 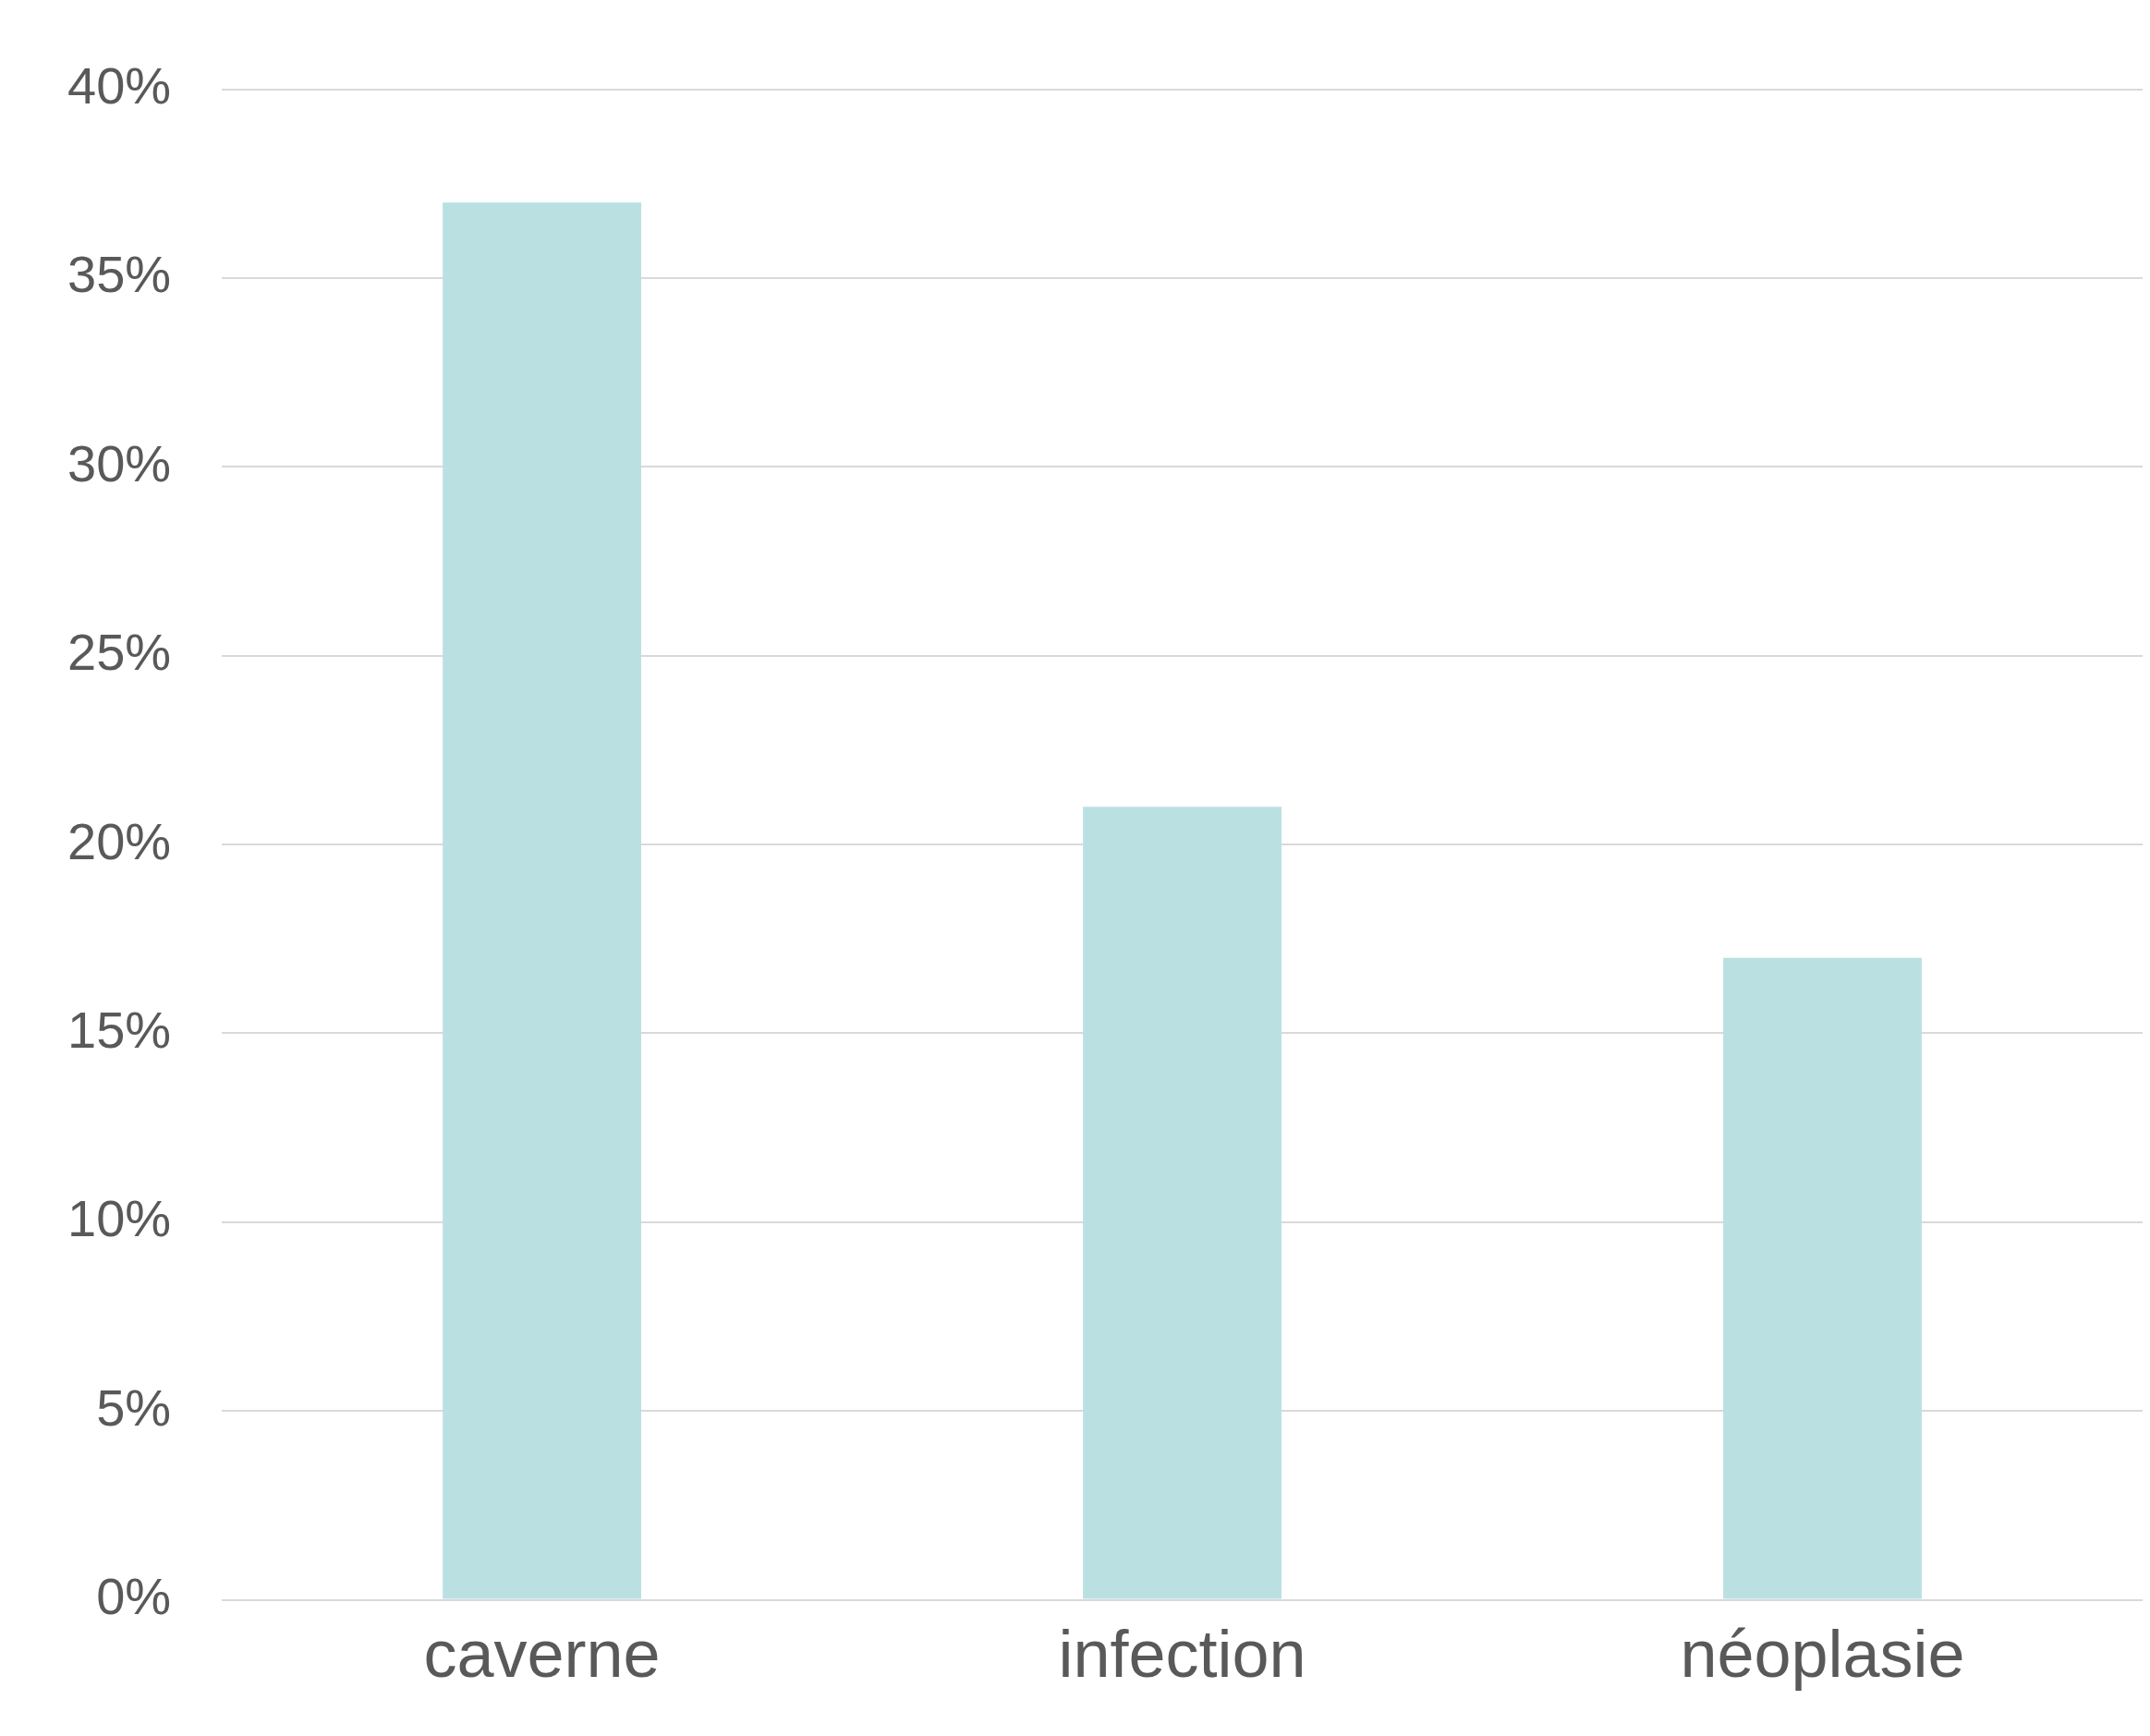 What do you see at coordinates (1822, 1654) in the screenshot?
I see `x-tick-label: néoplasie` at bounding box center [1822, 1654].